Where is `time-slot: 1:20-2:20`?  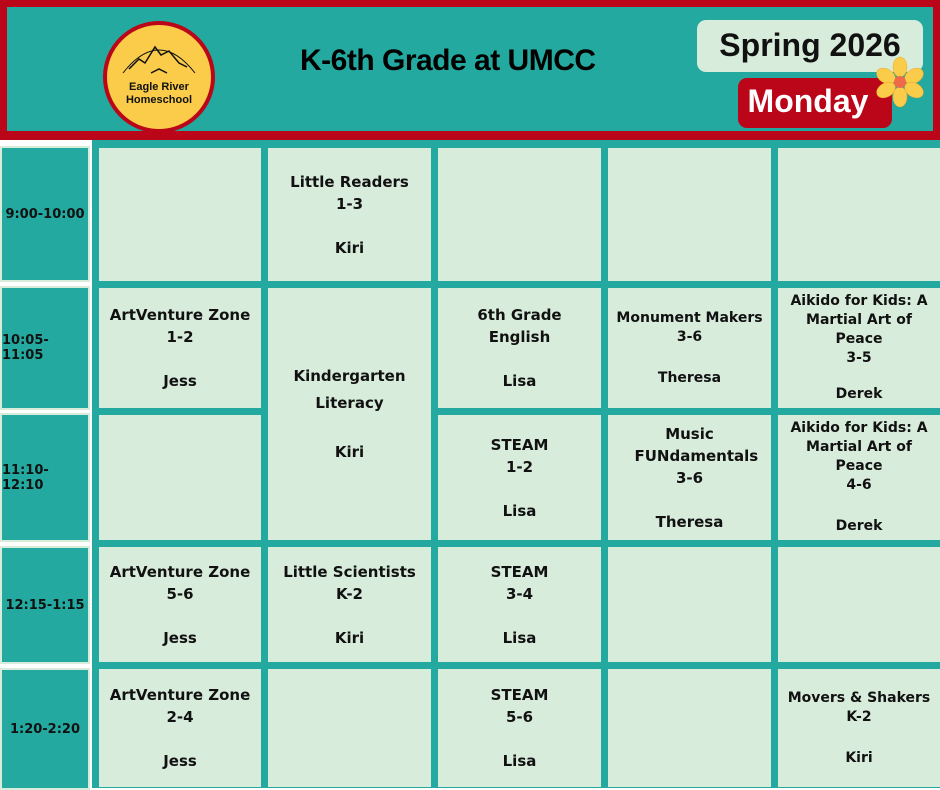 time-slot: 1:20-2:20 is located at coordinates (45, 729).